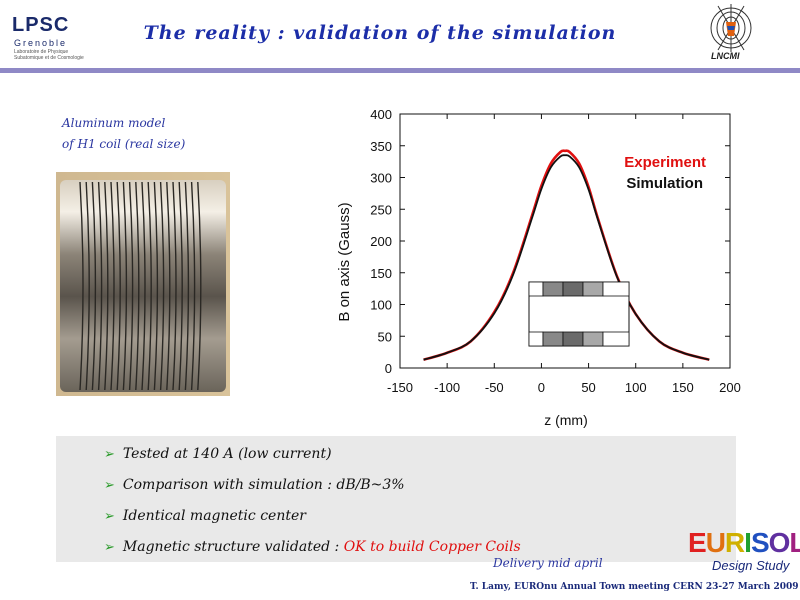 The height and width of the screenshot is (600, 800). Describe the element at coordinates (381, 114) in the screenshot. I see `y-tick-label: 400` at that location.